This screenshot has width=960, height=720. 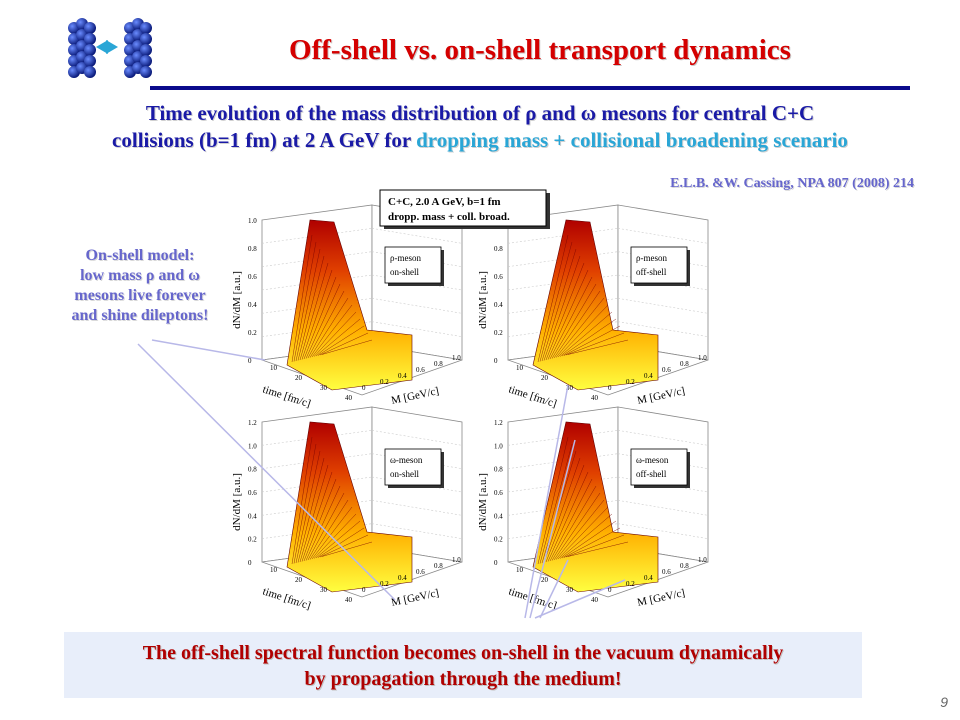 What do you see at coordinates (140, 255) in the screenshot?
I see `note-line-1: On-shell model:` at bounding box center [140, 255].